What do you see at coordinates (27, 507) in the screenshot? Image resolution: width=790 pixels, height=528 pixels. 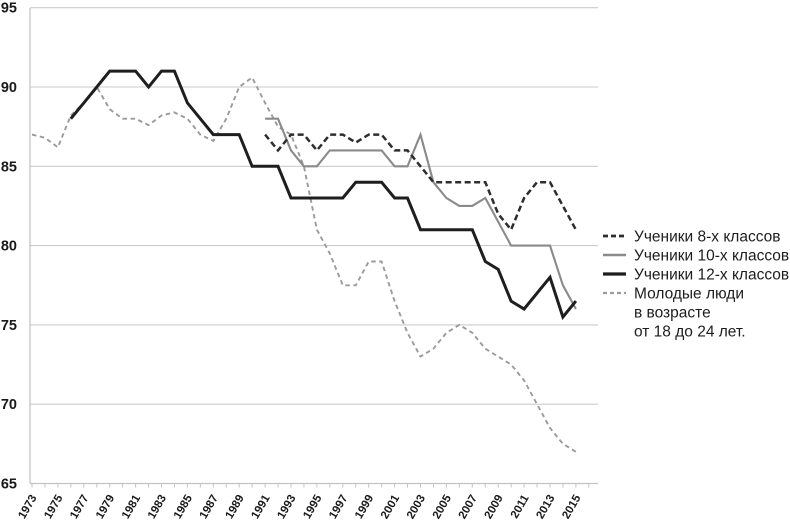 I see `x-tick-label: 1973` at bounding box center [27, 507].